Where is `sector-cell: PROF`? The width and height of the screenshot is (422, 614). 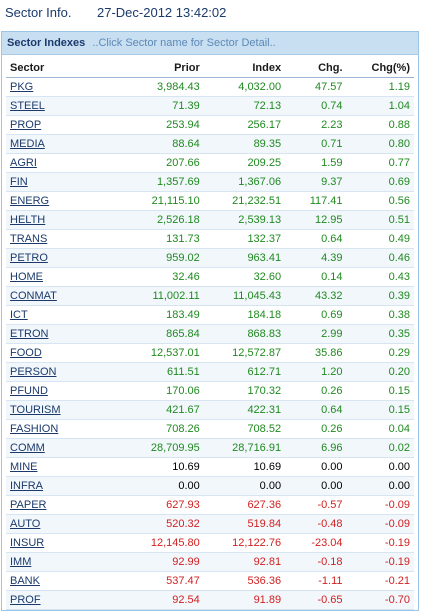 sector-cell: PROF is located at coordinates (64, 600).